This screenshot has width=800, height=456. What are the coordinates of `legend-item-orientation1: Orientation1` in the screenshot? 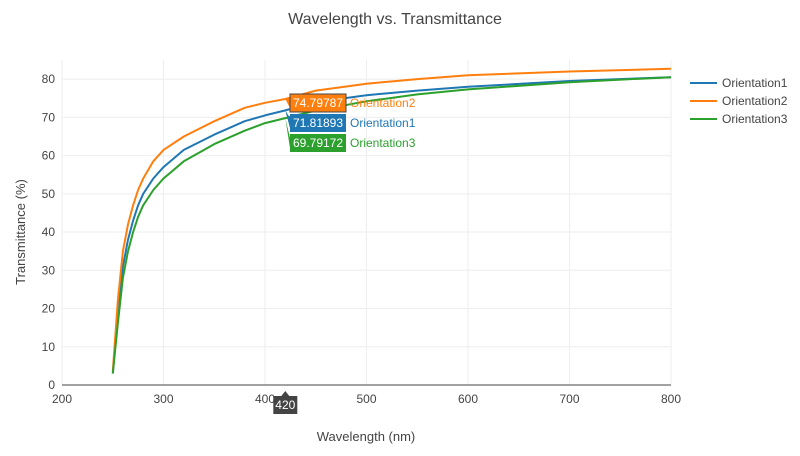 It's located at (739, 83).